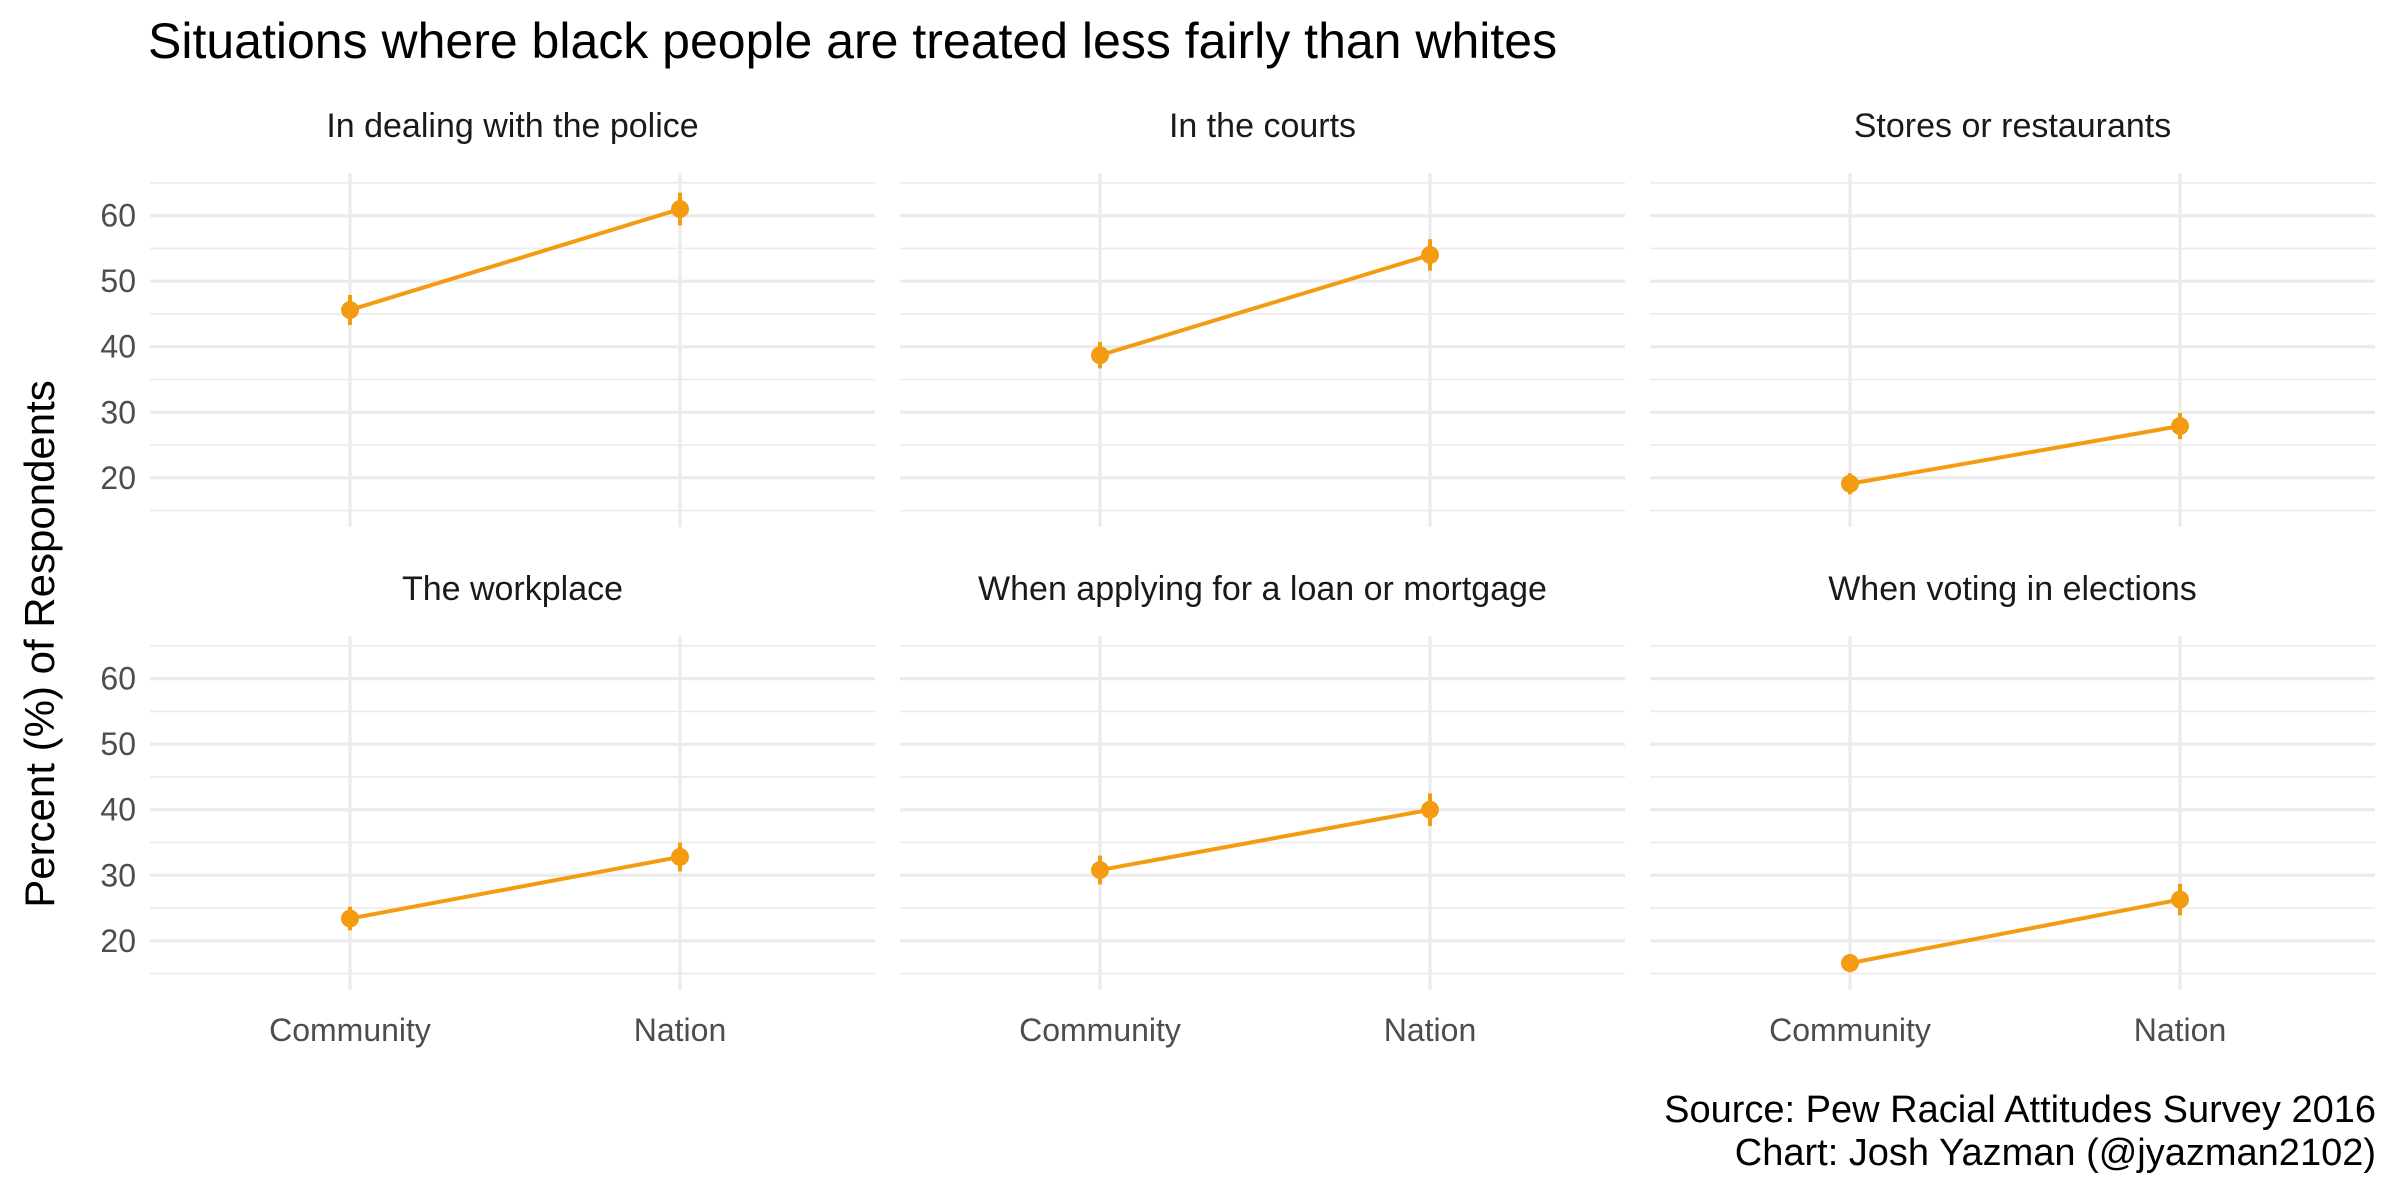  Describe the element at coordinates (39, 644) in the screenshot. I see `y-axis-label: Percent (%) of Respondents` at that location.